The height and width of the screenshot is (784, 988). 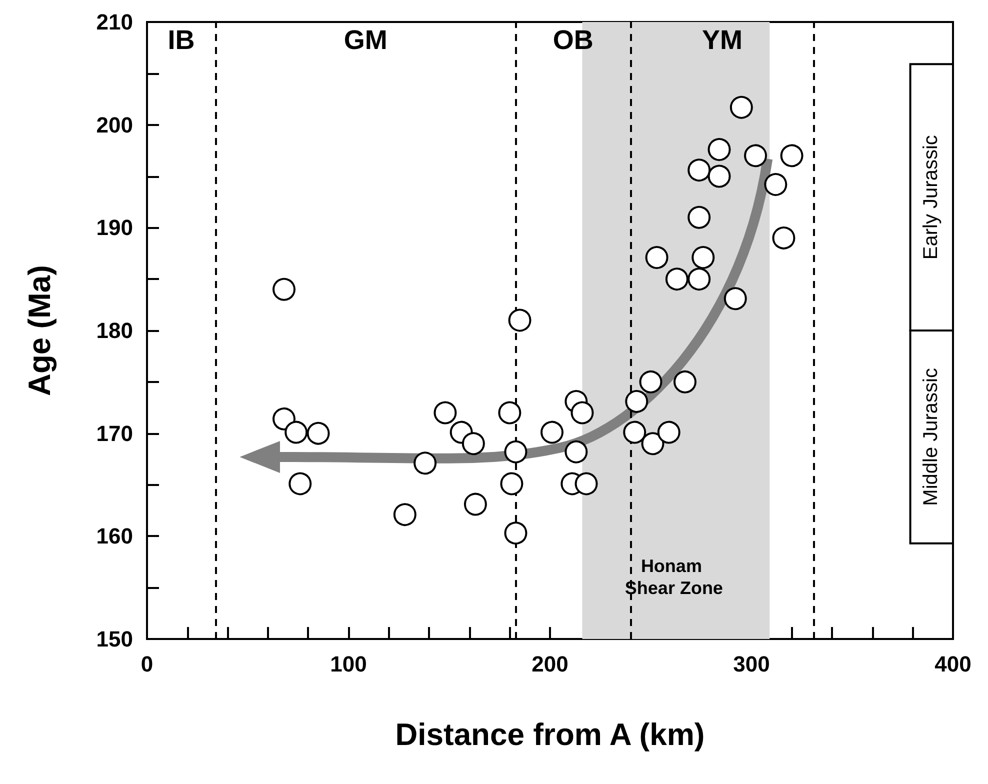 What do you see at coordinates (673, 577) in the screenshot?
I see `band-label: Honam Shear Zone` at bounding box center [673, 577].